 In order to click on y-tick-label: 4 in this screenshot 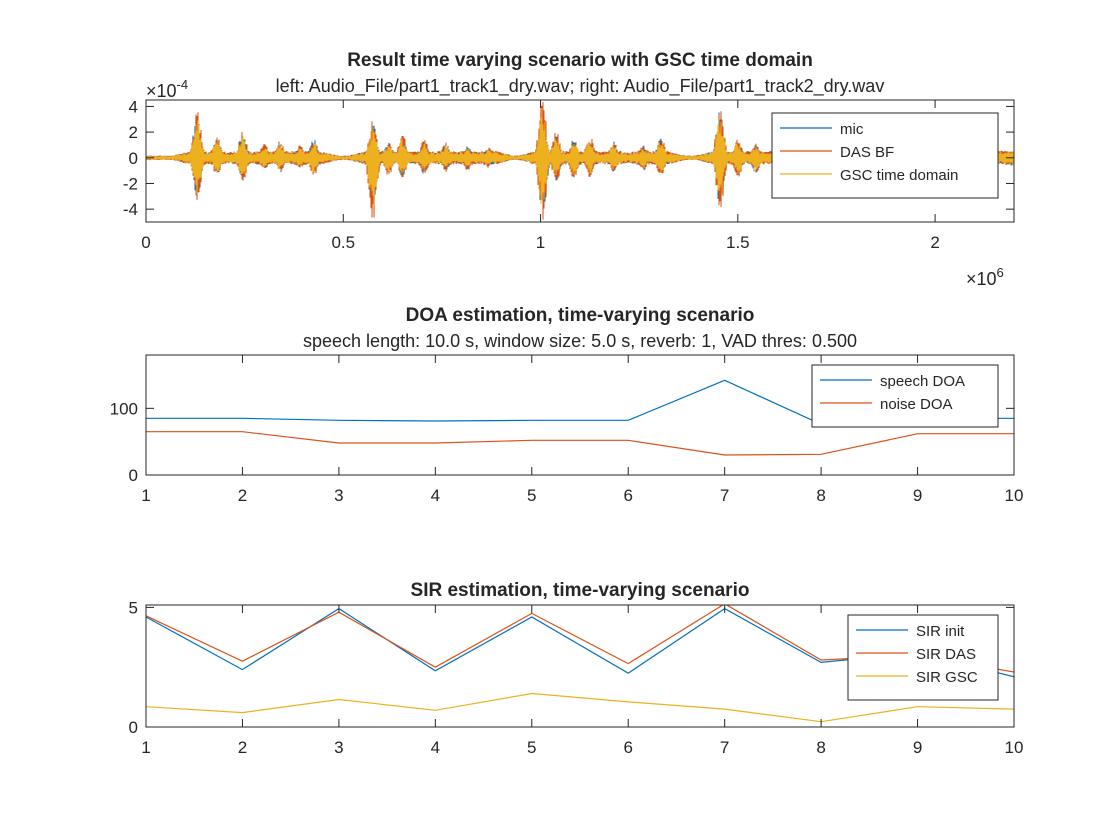, I will do `click(133, 106)`.